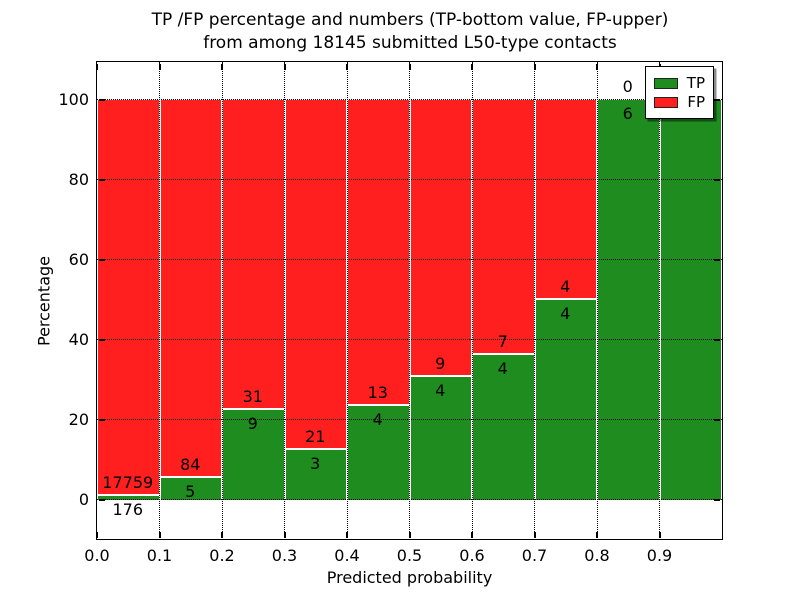 Image resolution: width=800 pixels, height=600 pixels. What do you see at coordinates (666, 102) in the screenshot?
I see `fp-swatch-icon` at bounding box center [666, 102].